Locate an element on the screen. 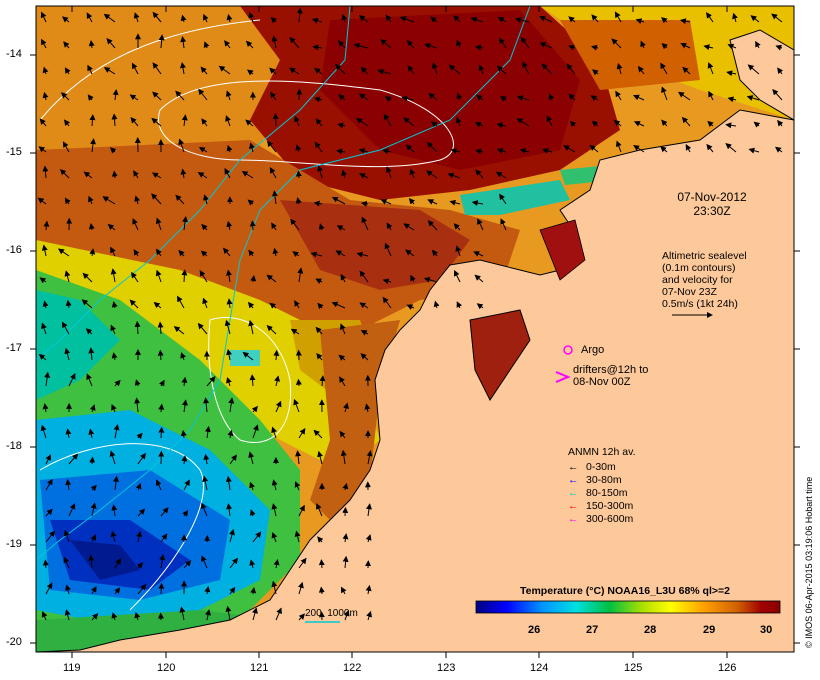  anmn-legend-title: ANMN 12h av. is located at coordinates (602, 452).